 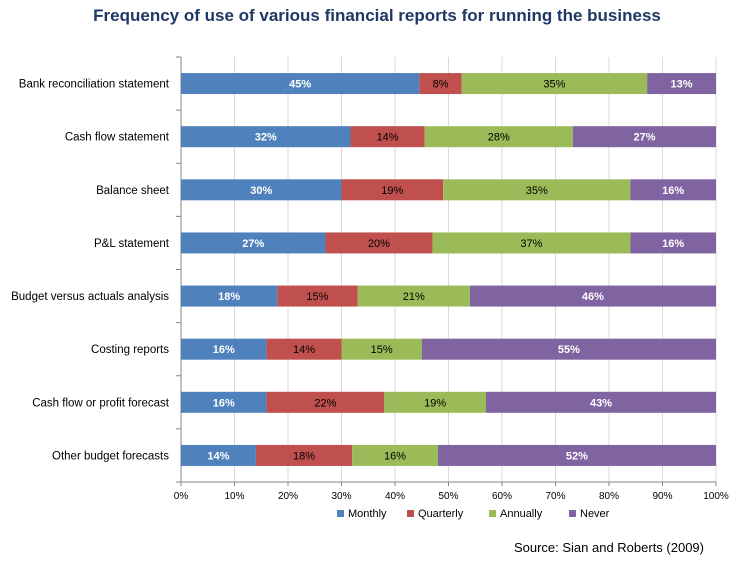 I want to click on data-label: 43%, so click(x=601, y=403).